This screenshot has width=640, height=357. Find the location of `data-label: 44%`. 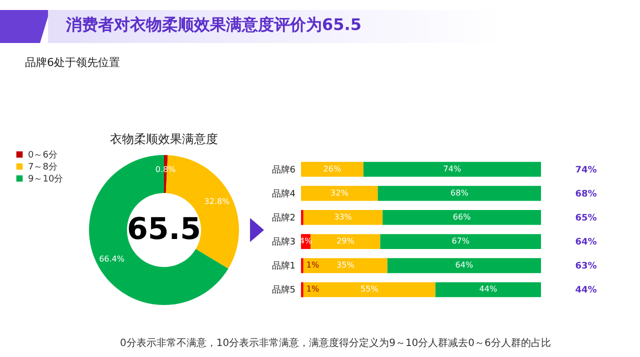

data-label: 44% is located at coordinates (488, 289).